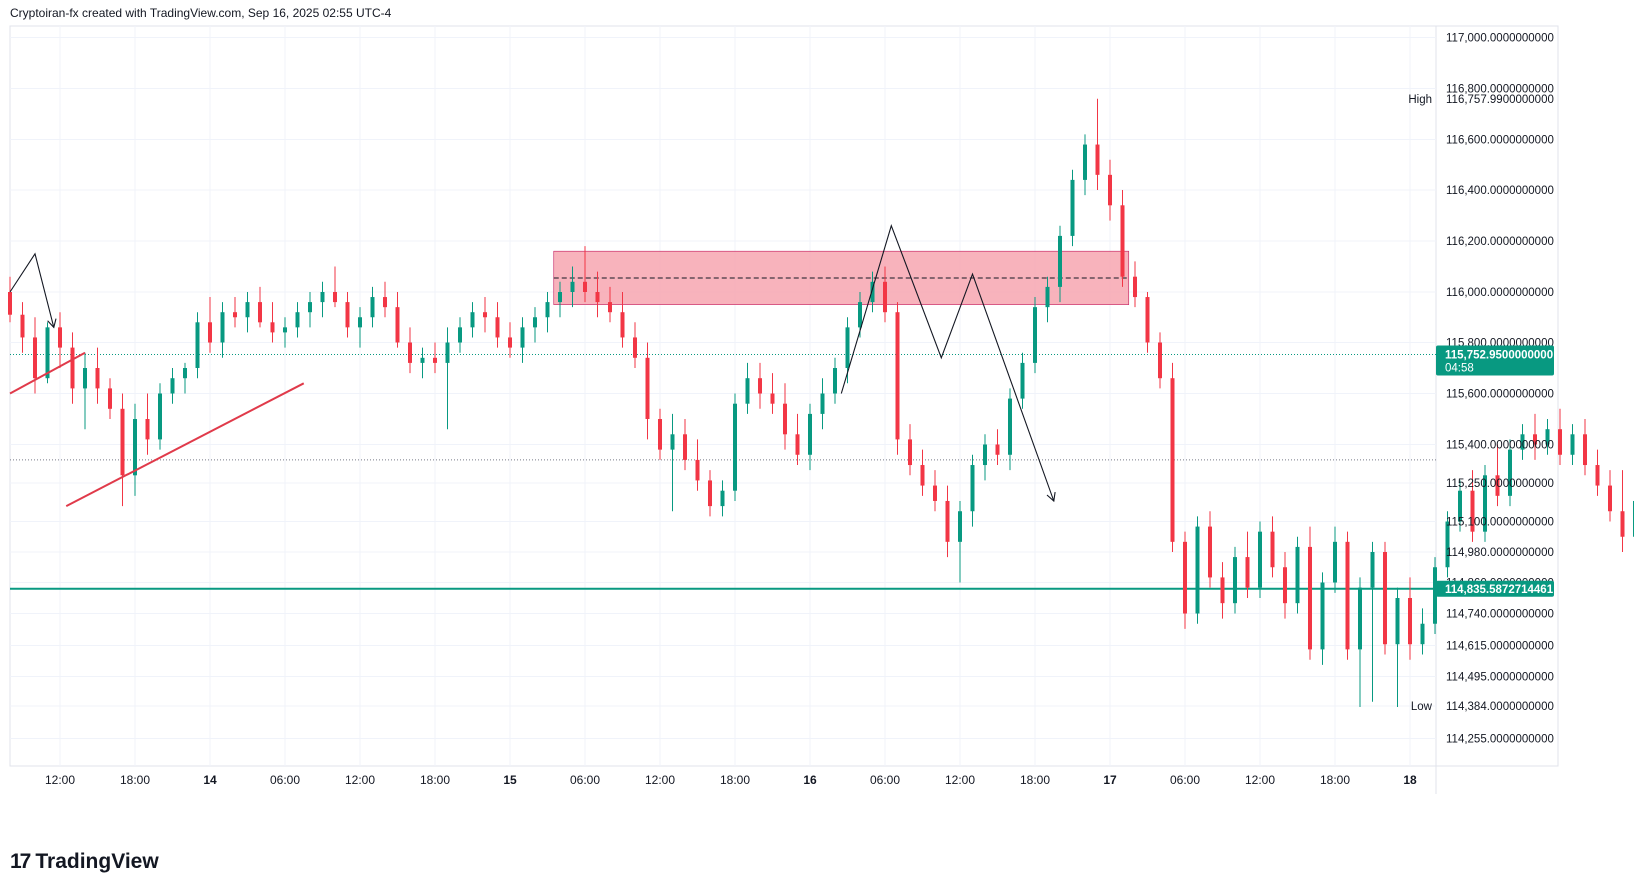 This screenshot has width=1634, height=887. What do you see at coordinates (1500, 191) in the screenshot?
I see `price-tick-label: 116,400.0000000000` at bounding box center [1500, 191].